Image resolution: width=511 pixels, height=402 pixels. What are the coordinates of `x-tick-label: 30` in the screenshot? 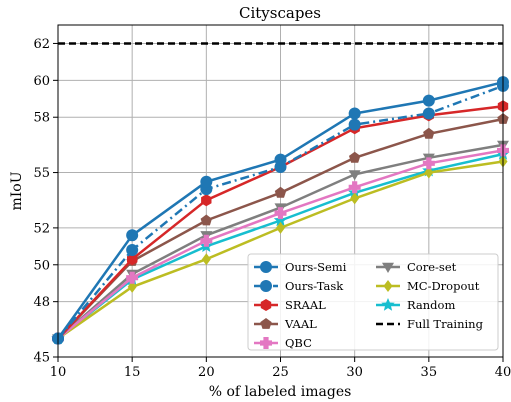 It's located at (354, 372).